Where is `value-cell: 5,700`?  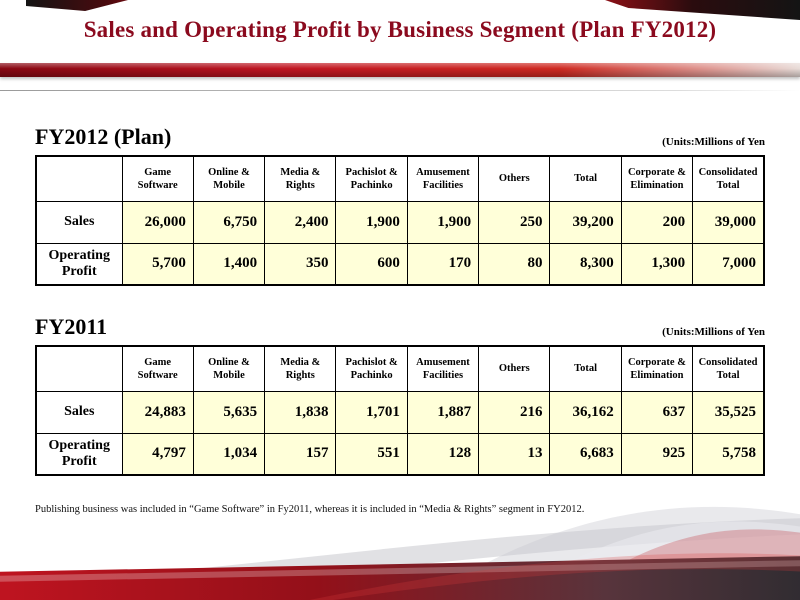 value-cell: 5,700 is located at coordinates (157, 264).